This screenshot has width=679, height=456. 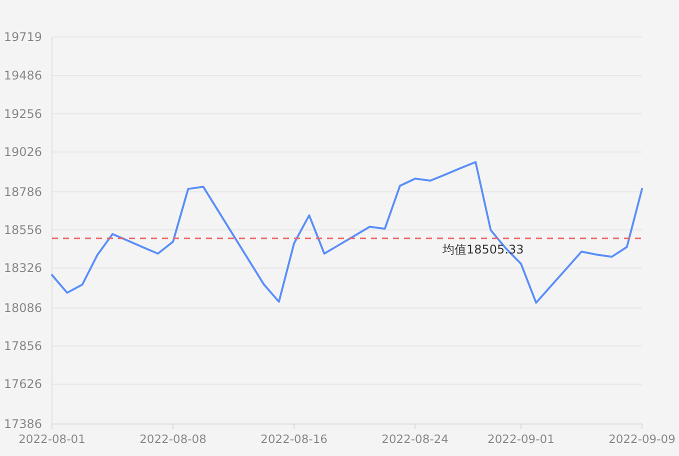 What do you see at coordinates (23, 424) in the screenshot?
I see `y-tick-label: 17386` at bounding box center [23, 424].